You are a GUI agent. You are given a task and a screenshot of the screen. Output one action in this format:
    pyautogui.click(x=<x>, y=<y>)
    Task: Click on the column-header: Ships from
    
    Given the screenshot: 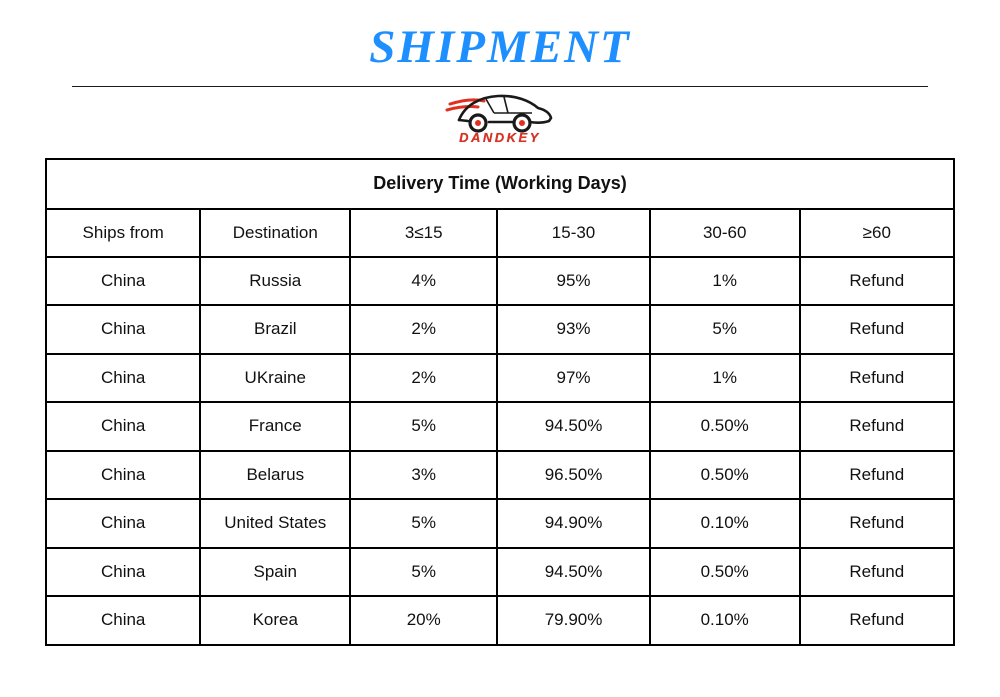 What is the action you would take?
    pyautogui.click(x=123, y=232)
    